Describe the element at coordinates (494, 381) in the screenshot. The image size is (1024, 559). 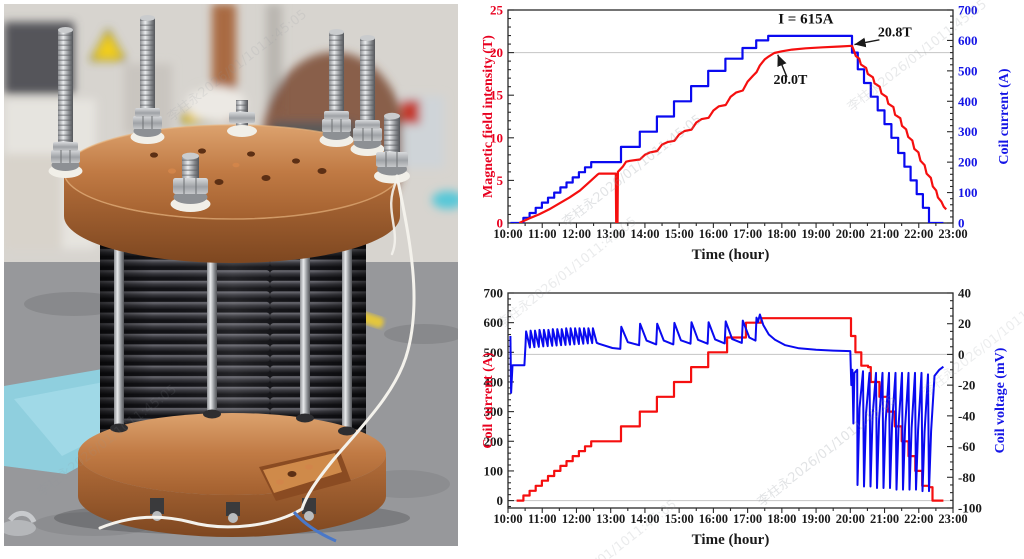
I see `tick-label-y-left: 400` at that location.